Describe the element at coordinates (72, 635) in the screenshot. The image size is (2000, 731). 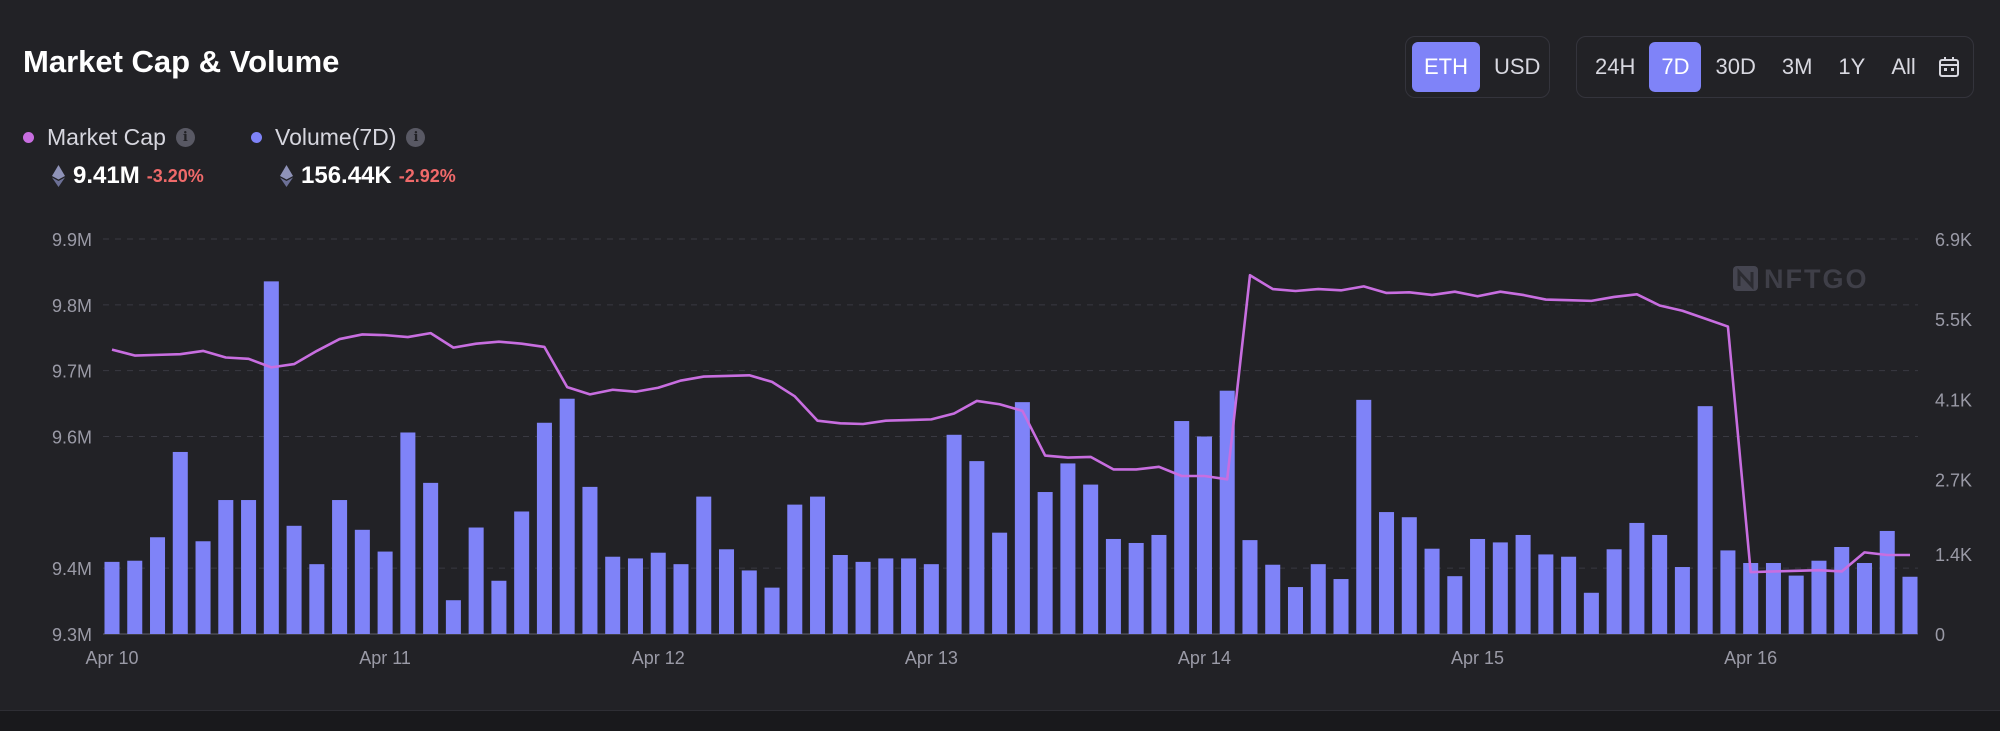
I see `y-left-tick-label: 9.3M` at that location.